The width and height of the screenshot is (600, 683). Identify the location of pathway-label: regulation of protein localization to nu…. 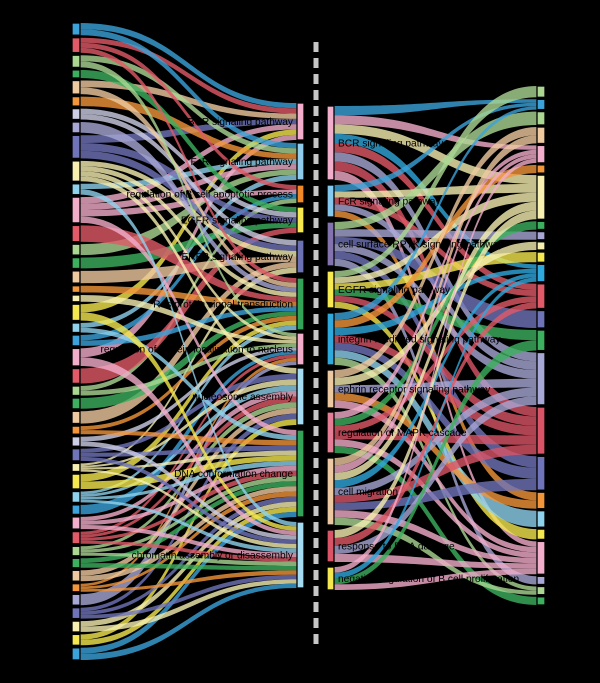
(196, 350).